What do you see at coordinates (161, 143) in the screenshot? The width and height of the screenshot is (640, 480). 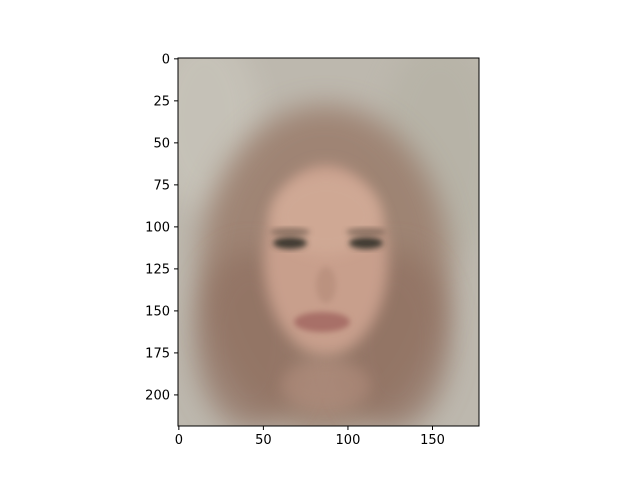 I see `y-tick-label: 50` at bounding box center [161, 143].